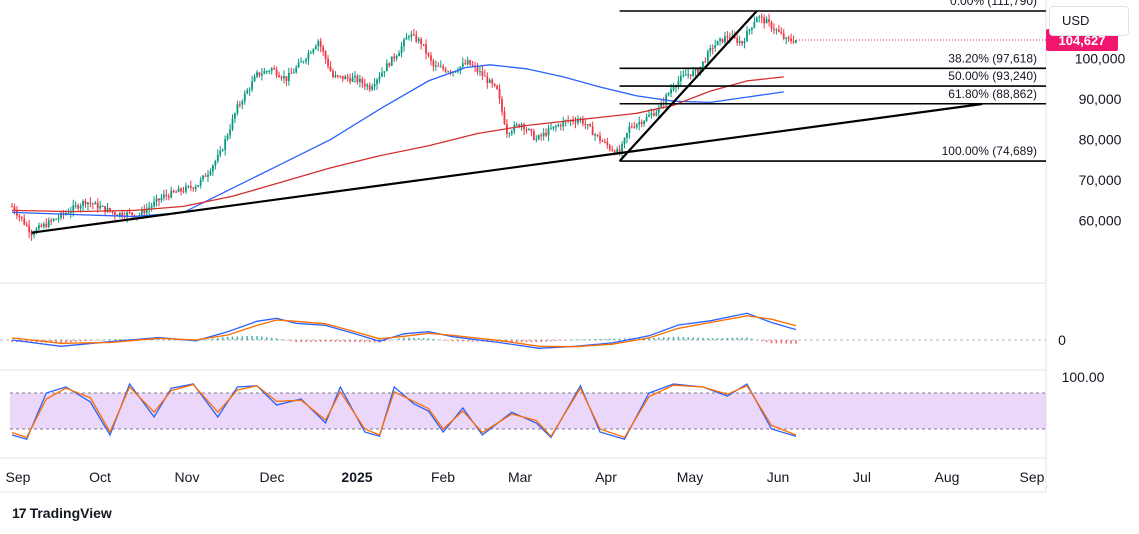 This screenshot has height=534, width=1139. Describe the element at coordinates (992, 58) in the screenshot. I see `fib-level-label: 38.20% (97,618)` at that location.